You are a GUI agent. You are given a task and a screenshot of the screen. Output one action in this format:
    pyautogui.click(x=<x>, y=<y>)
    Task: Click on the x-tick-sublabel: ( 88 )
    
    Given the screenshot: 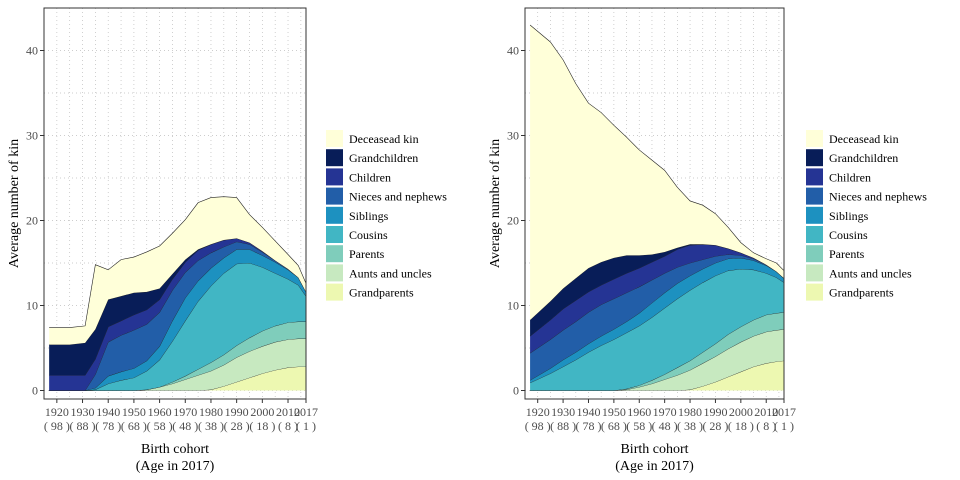 What is the action you would take?
    pyautogui.click(x=563, y=426)
    